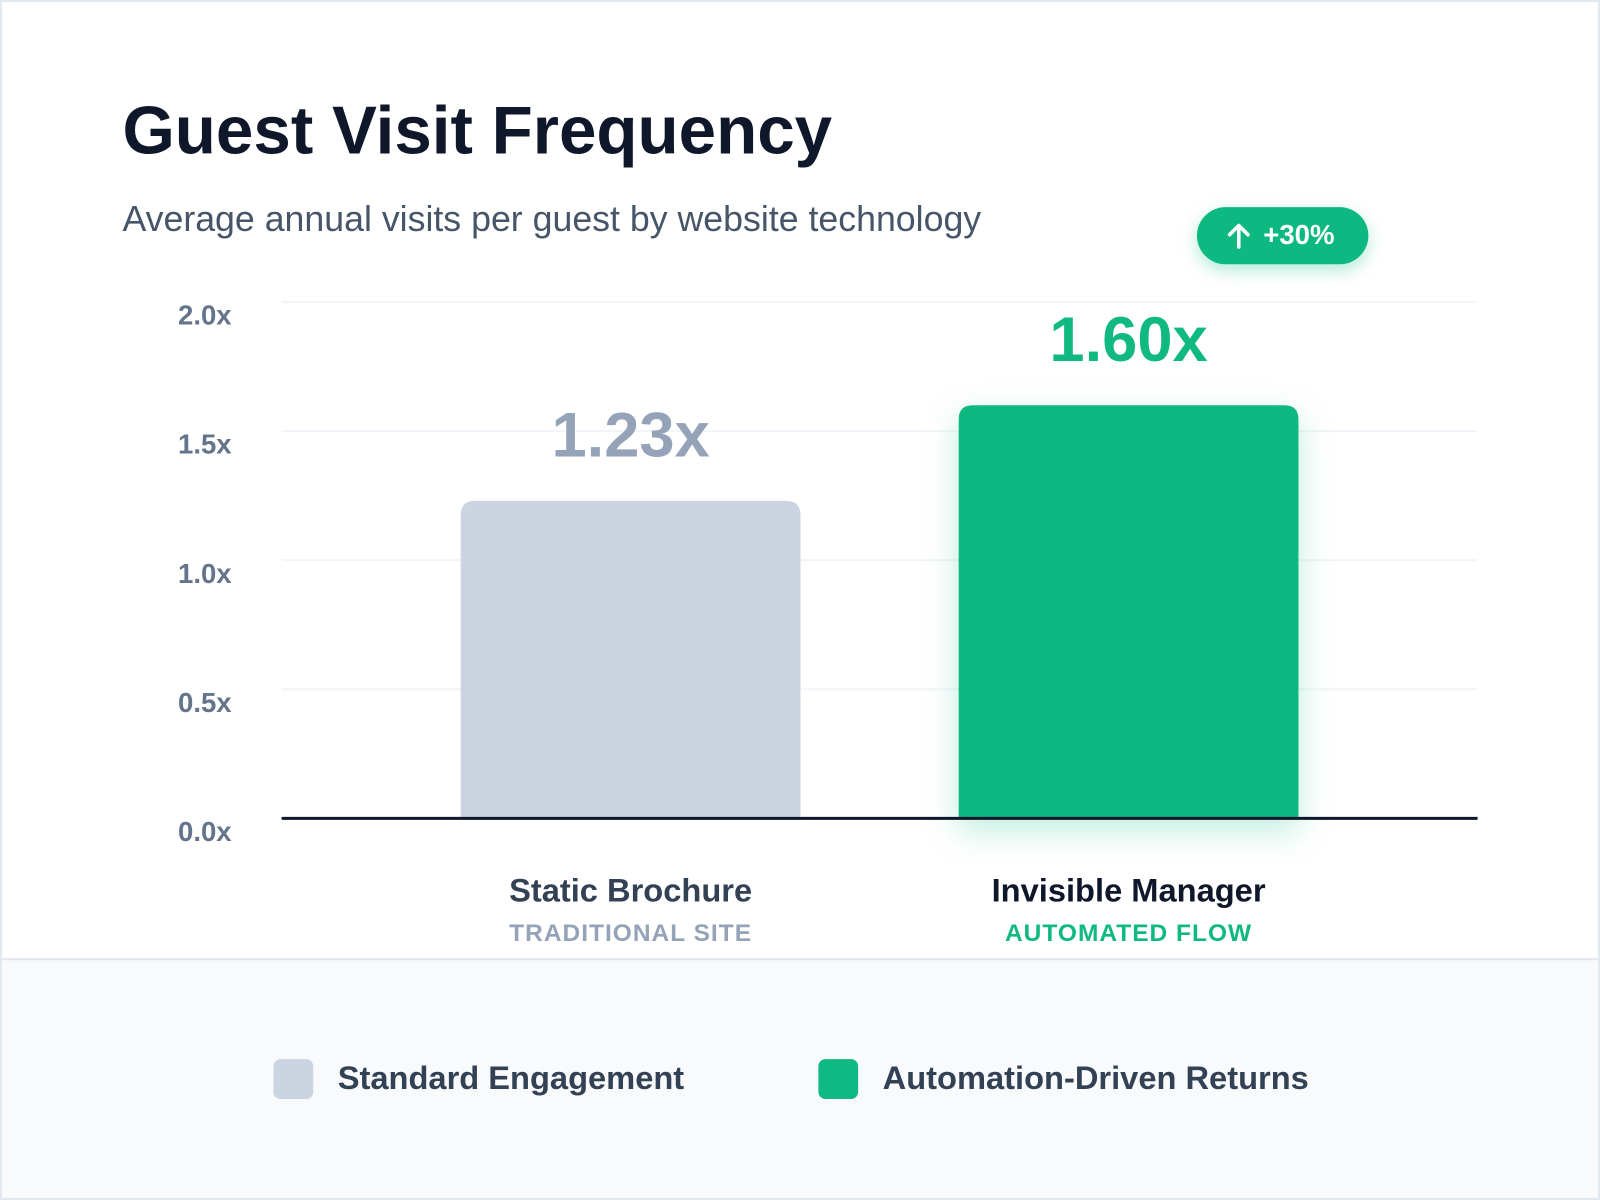 The width and height of the screenshot is (1600, 1200). Describe the element at coordinates (205, 315) in the screenshot. I see `y-tick-label: 2.0x` at that location.